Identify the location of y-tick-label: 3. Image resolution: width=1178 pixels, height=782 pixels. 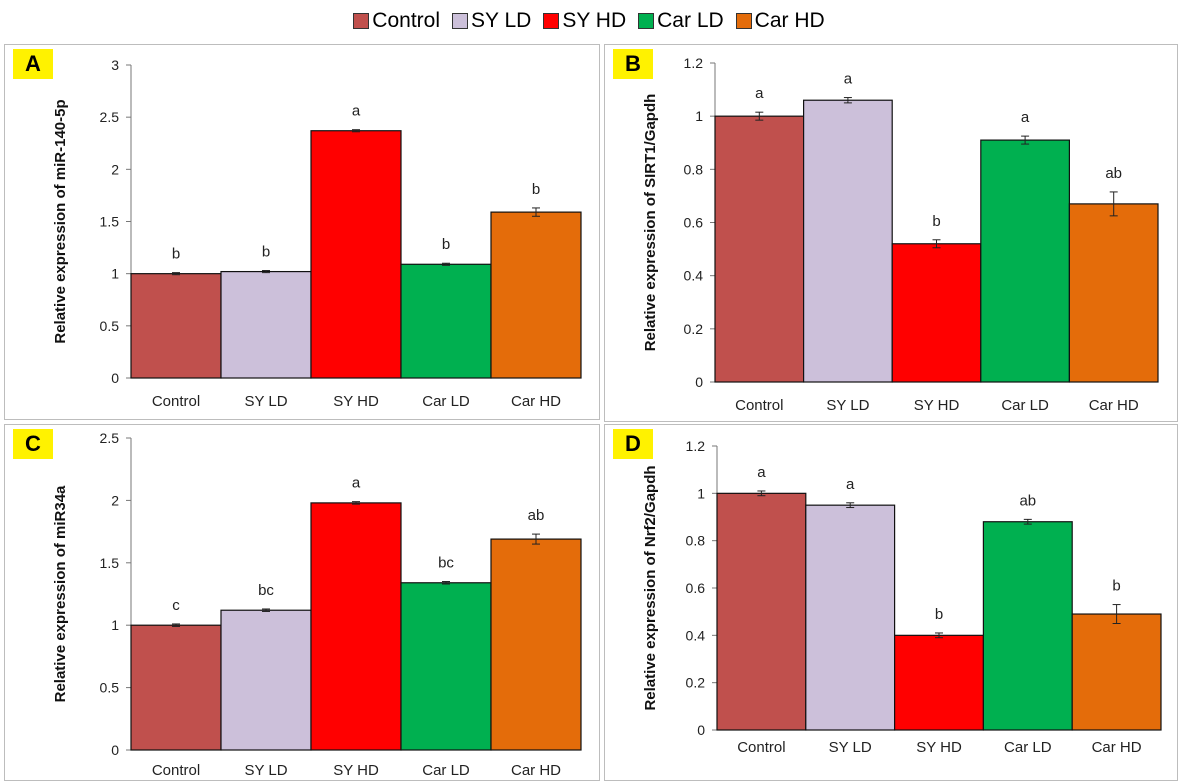
(115, 65).